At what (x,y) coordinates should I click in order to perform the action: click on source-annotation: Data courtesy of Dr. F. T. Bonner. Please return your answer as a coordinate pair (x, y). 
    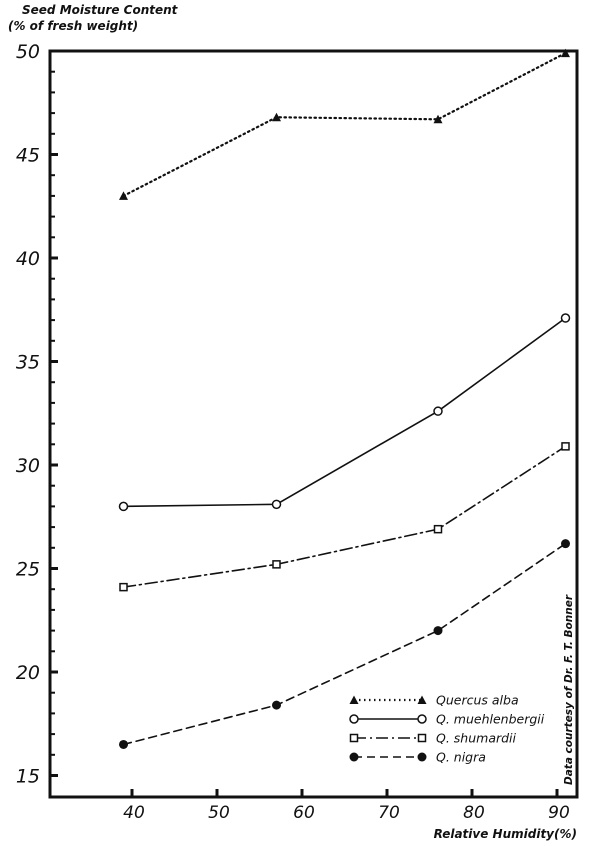
    Looking at the image, I should click on (569, 689).